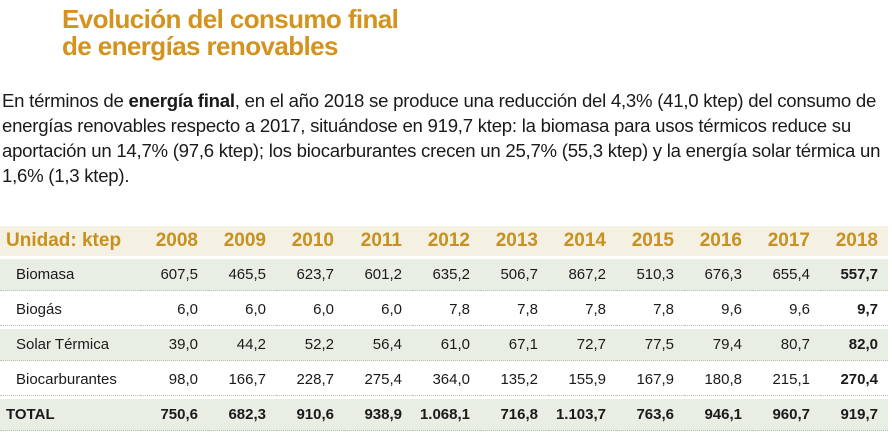  Describe the element at coordinates (310, 415) in the screenshot. I see `cell: 910,6` at that location.